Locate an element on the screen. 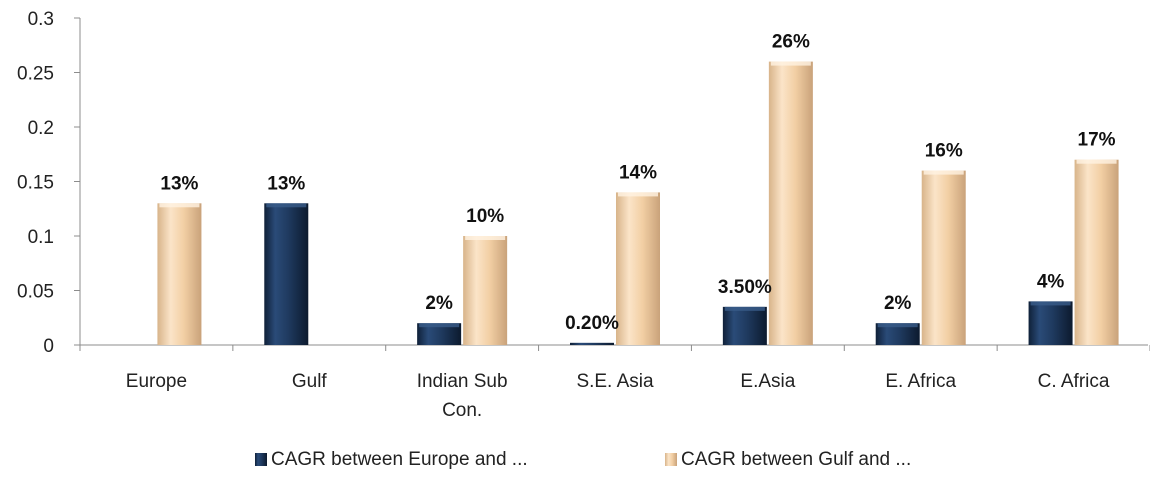  bar-value-label: 17% is located at coordinates (1097, 140).